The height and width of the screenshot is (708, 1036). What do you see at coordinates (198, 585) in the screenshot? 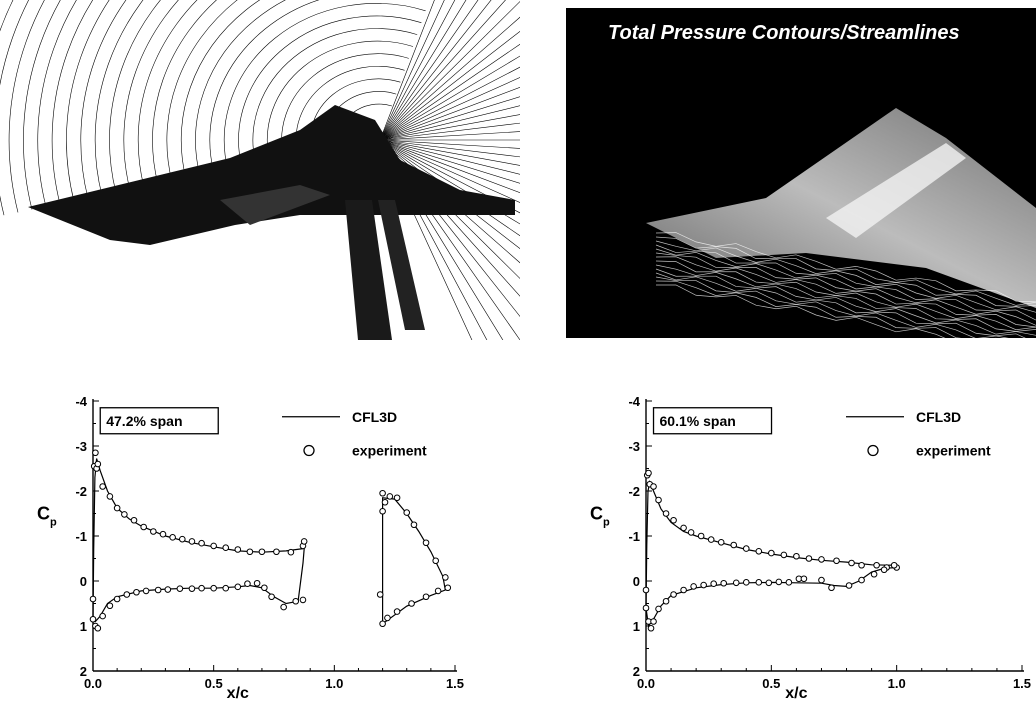
I see `cfl3d-line` at bounding box center [198, 585].